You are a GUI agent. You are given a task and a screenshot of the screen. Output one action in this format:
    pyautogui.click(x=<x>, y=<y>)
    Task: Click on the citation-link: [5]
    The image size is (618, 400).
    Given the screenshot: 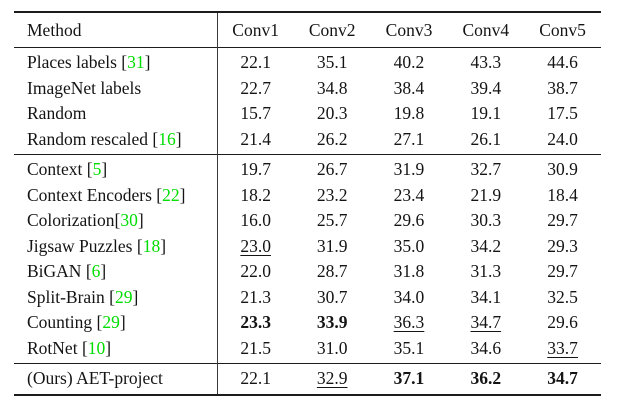 What is the action you would take?
    pyautogui.click(x=97, y=169)
    